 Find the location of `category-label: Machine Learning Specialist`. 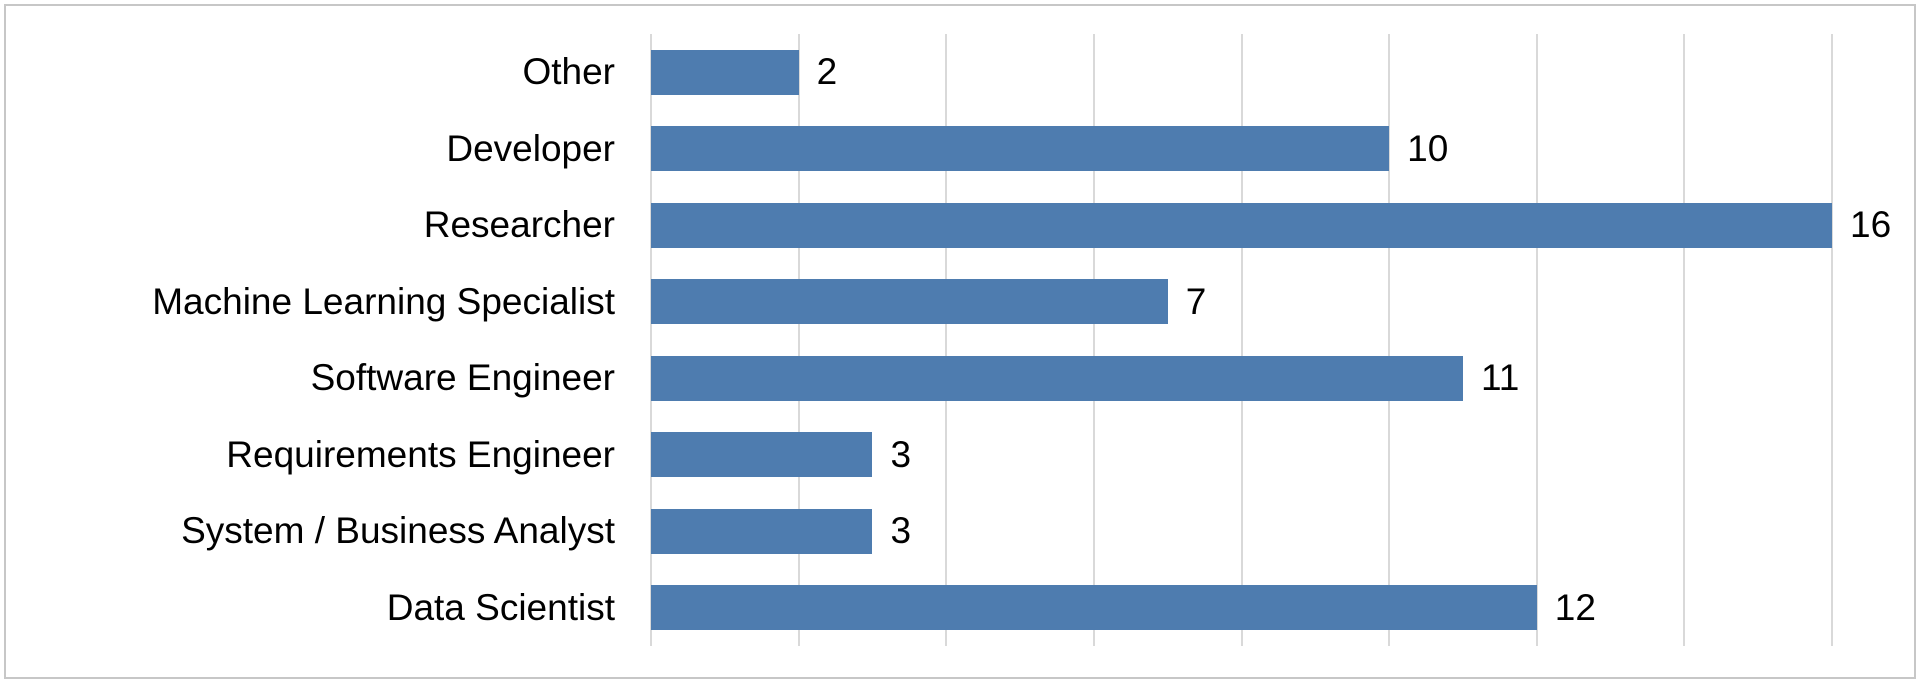

category-label: Machine Learning Specialist is located at coordinates (383, 301).